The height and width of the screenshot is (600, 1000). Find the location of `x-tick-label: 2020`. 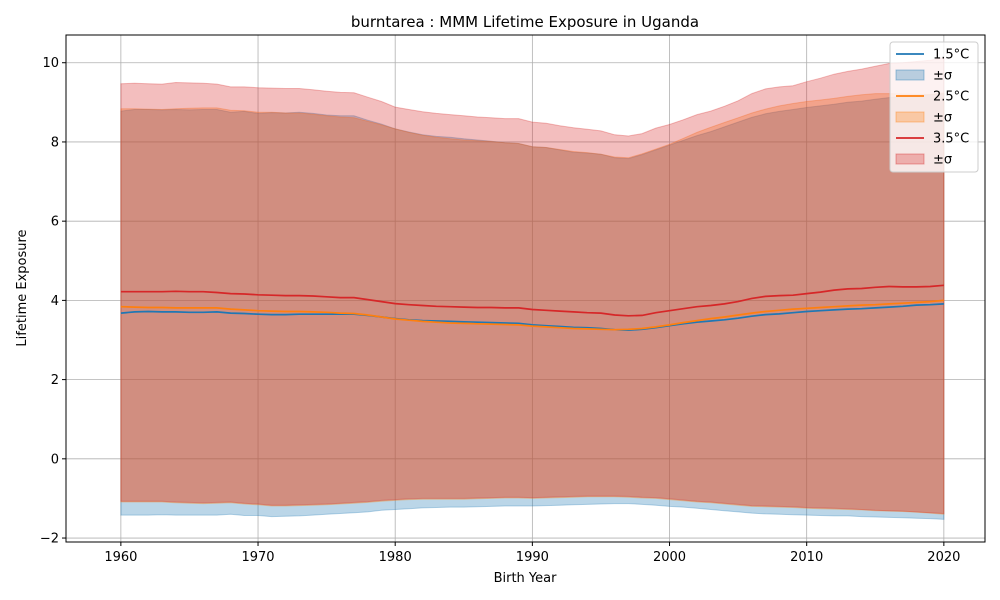

x-tick-label: 2020 is located at coordinates (943, 557).